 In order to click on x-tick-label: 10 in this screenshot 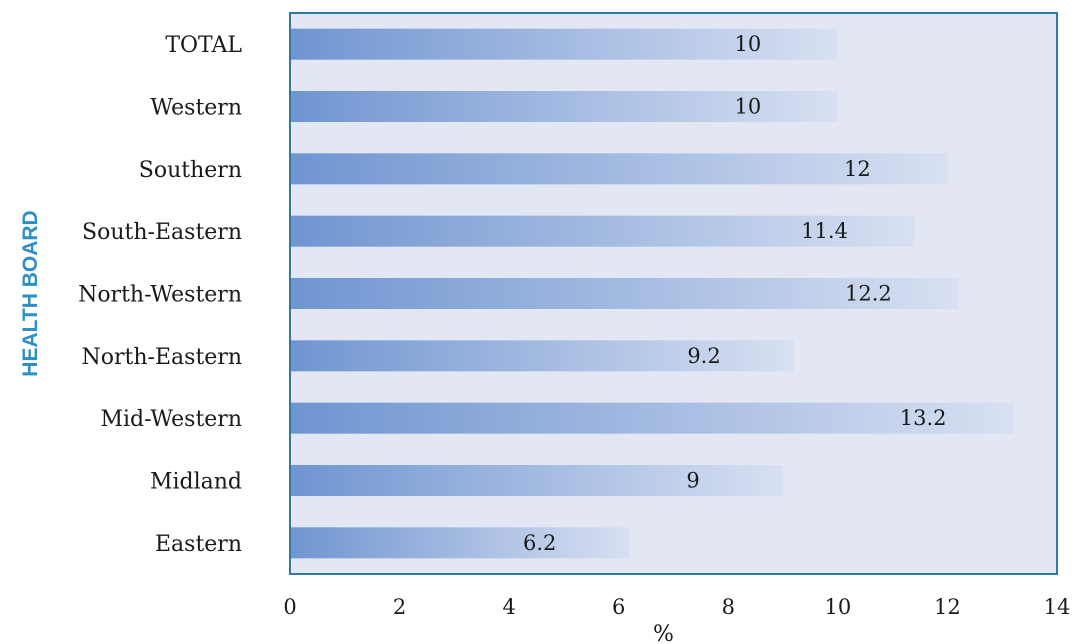, I will do `click(837, 607)`.